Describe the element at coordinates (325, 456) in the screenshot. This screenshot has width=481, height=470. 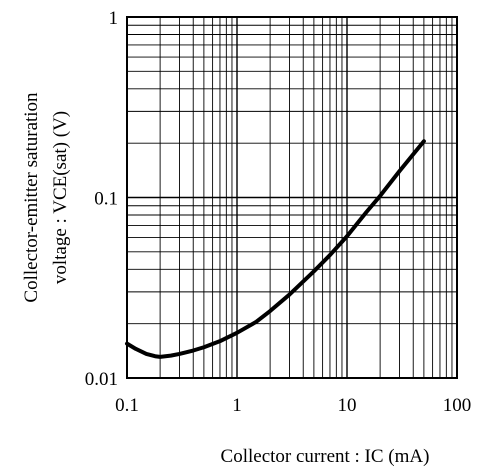
I see `x-axis-title: Collector current : IC (mA)` at that location.